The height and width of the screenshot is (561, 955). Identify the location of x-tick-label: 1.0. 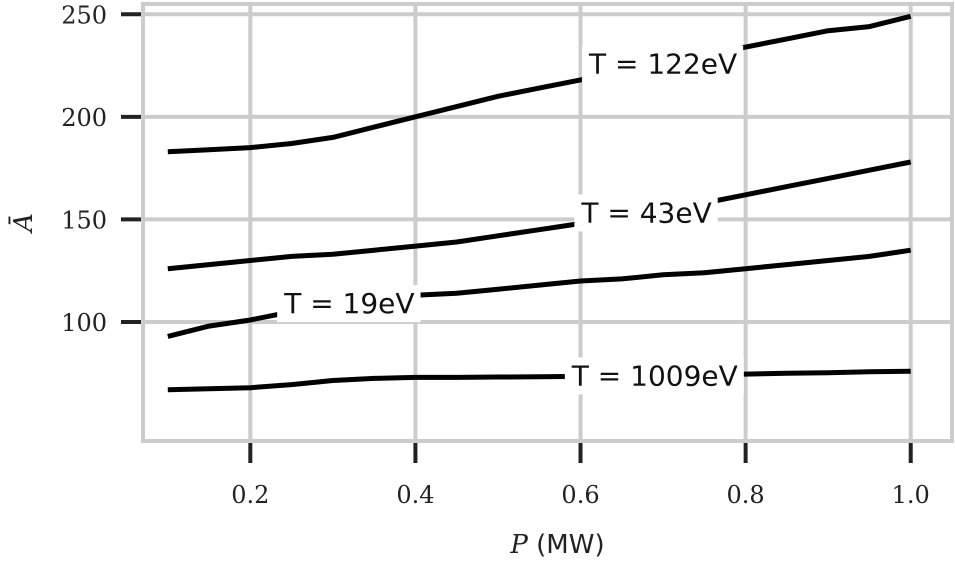
(911, 495).